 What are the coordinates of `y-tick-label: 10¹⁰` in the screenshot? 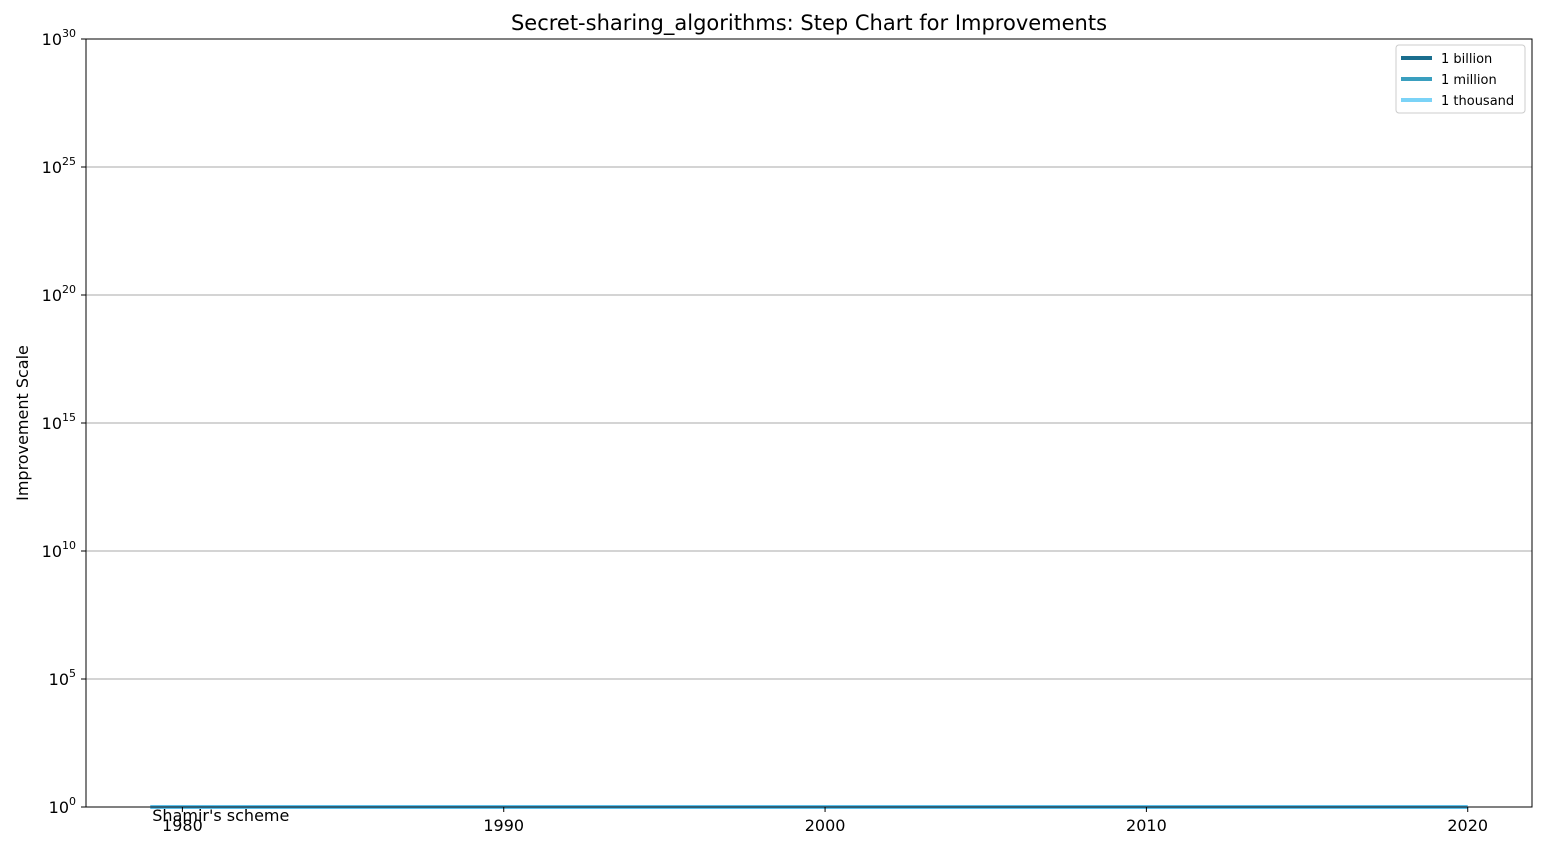 It's located at (59, 550).